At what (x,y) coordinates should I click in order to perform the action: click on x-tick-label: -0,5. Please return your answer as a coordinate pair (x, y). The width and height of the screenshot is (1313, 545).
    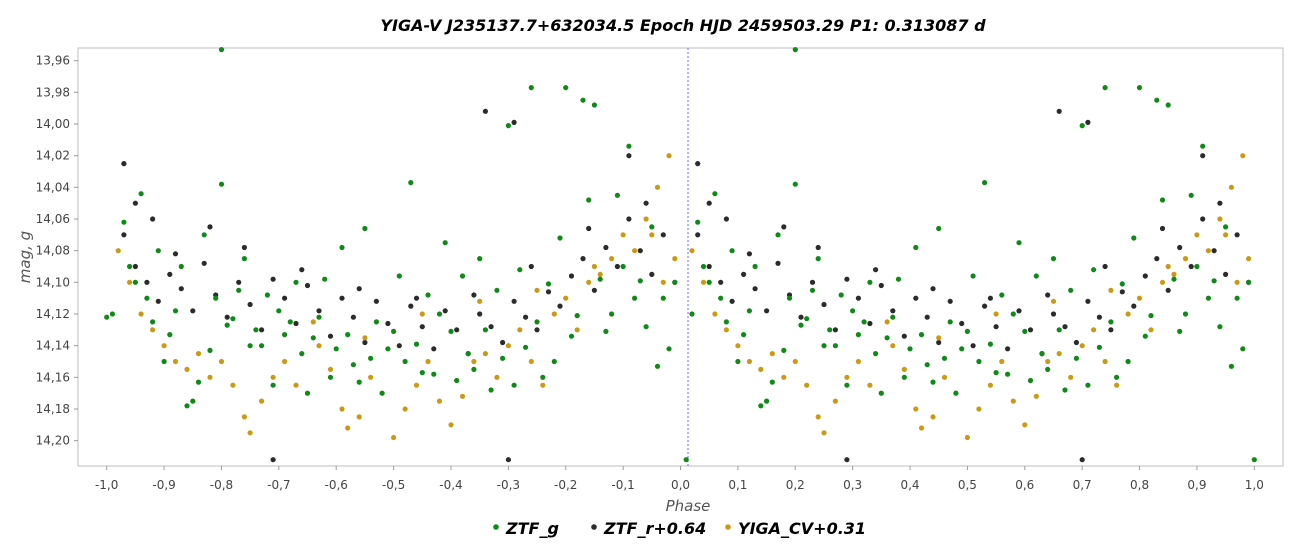
    Looking at the image, I should click on (393, 485).